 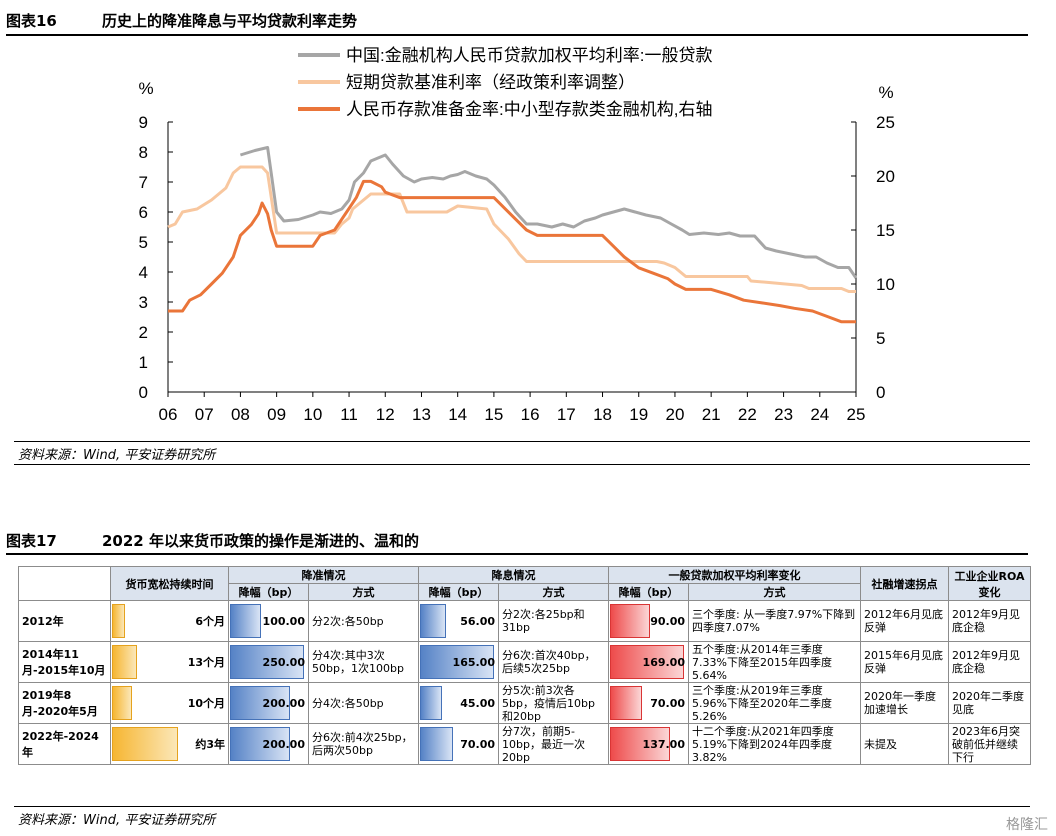 I want to click on legend-label-3: 人民币存款准备金率:中小型存款类金融机构,右轴, so click(x=529, y=109).